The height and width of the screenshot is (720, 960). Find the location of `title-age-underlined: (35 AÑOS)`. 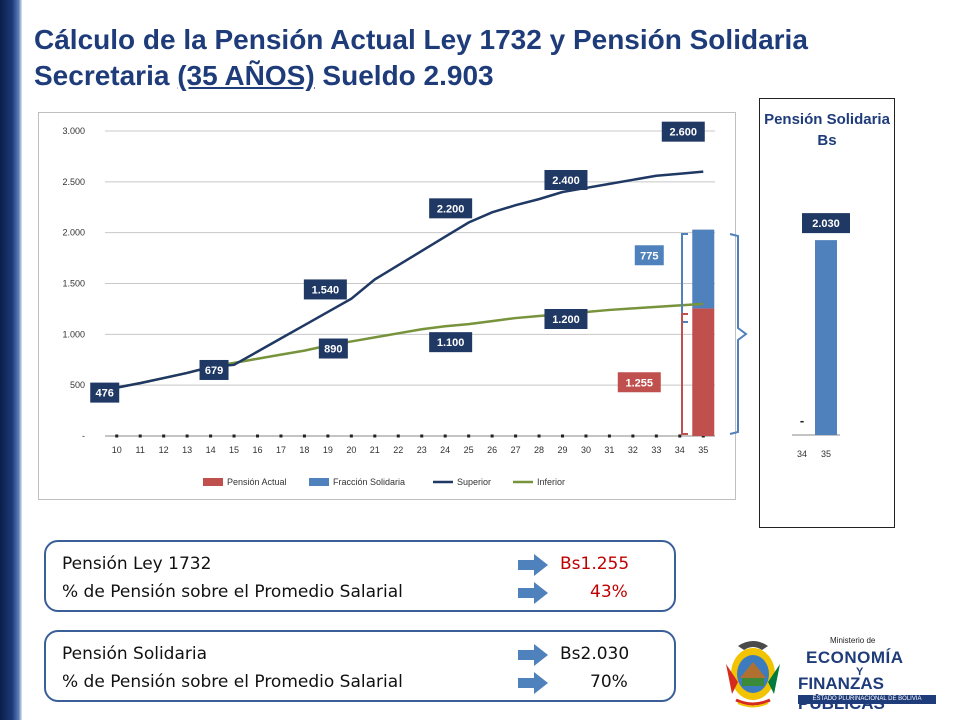

title-age-underlined: (35 AÑOS) is located at coordinates (246, 75).